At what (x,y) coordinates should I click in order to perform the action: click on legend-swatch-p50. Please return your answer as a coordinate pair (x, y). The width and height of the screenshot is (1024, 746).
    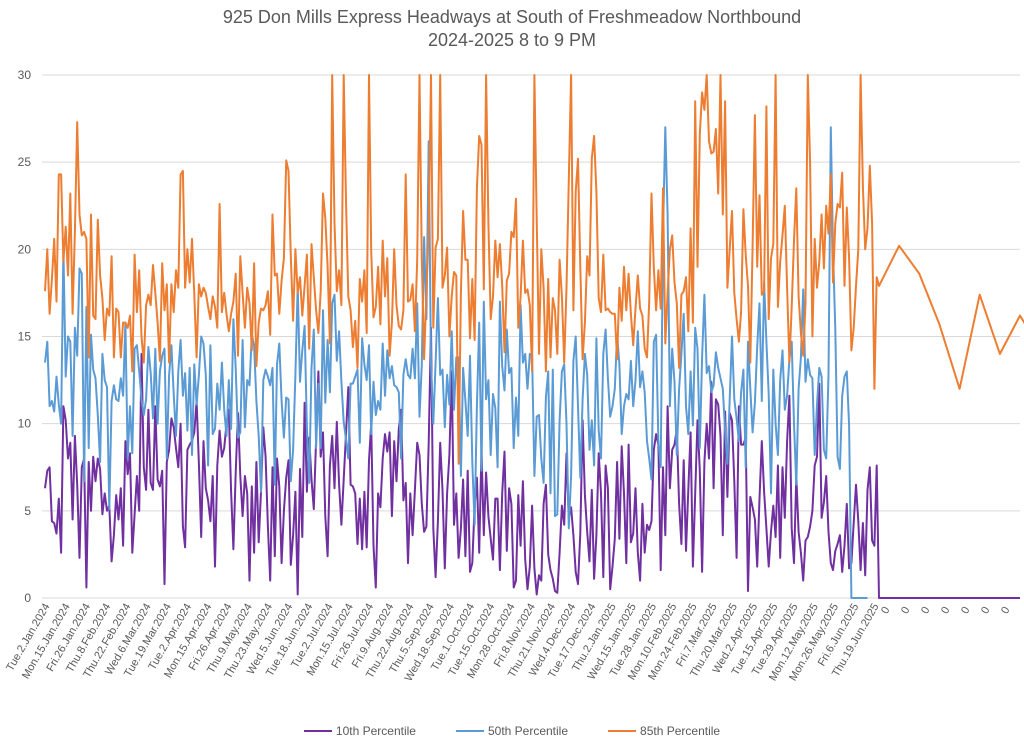
    Looking at the image, I should click on (469, 731).